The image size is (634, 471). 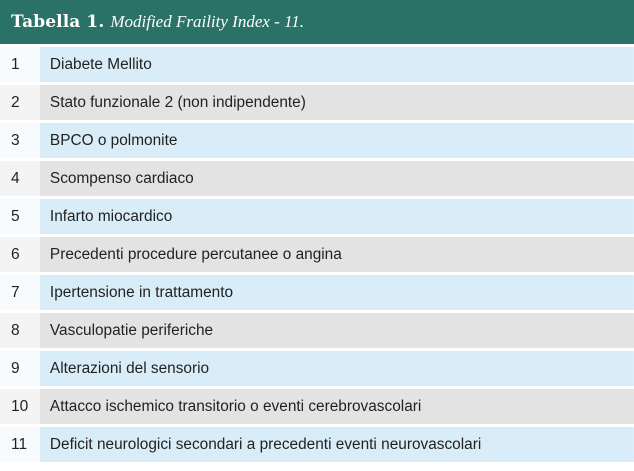 I want to click on table-header: Tabella 1. Modified Fraility Index - 11., so click(x=317, y=22).